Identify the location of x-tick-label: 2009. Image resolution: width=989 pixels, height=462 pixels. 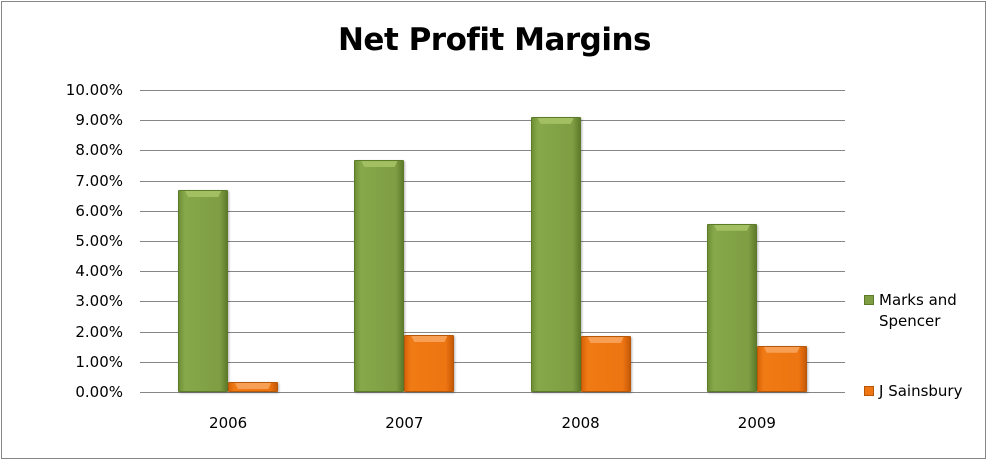
(756, 423).